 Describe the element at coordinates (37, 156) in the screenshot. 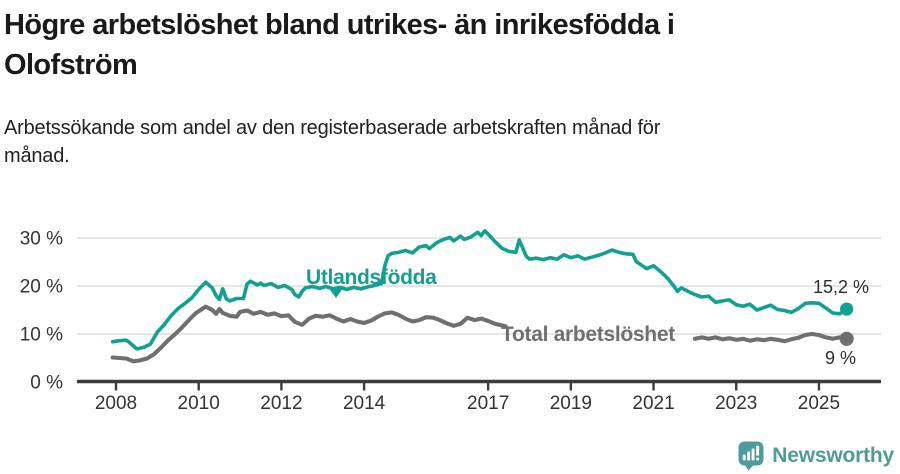

I see `chart-subtitle-line2: månad.` at that location.